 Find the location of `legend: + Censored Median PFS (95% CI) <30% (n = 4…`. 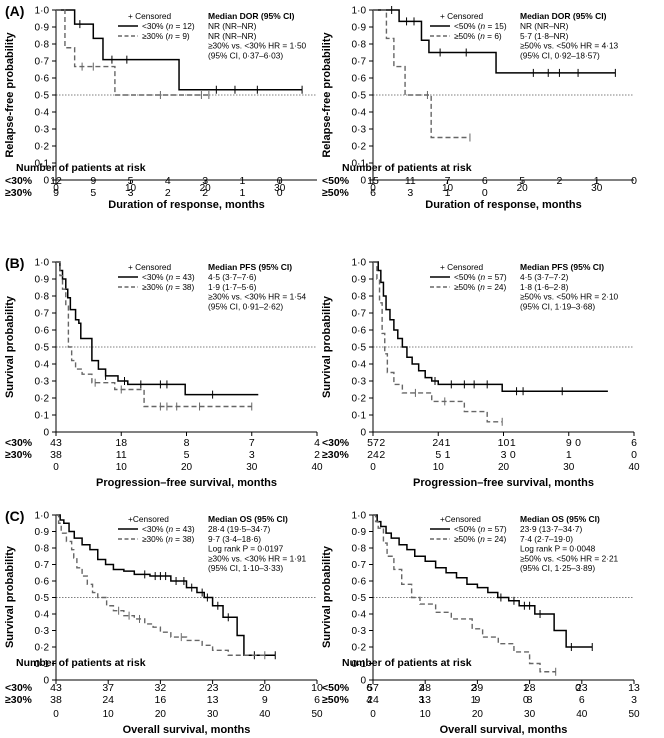

legend: + Censored Median PFS (95% CI) <30% (n = 4… is located at coordinates (212, 286).